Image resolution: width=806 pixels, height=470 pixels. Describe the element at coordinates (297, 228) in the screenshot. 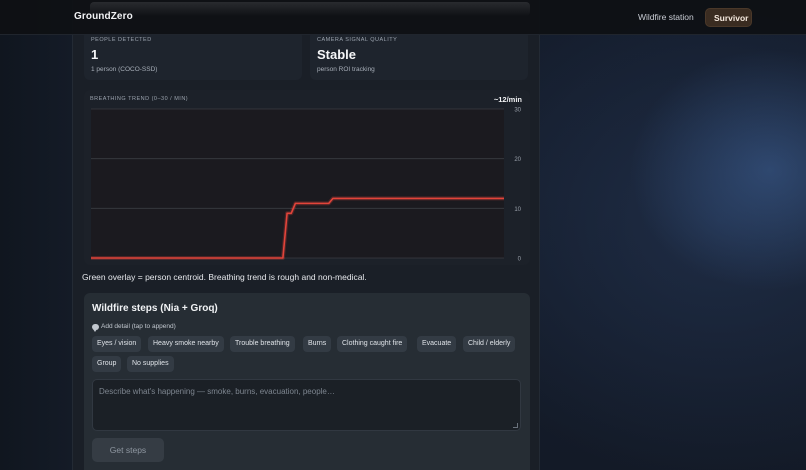

I see `breathing-trend-line` at that location.